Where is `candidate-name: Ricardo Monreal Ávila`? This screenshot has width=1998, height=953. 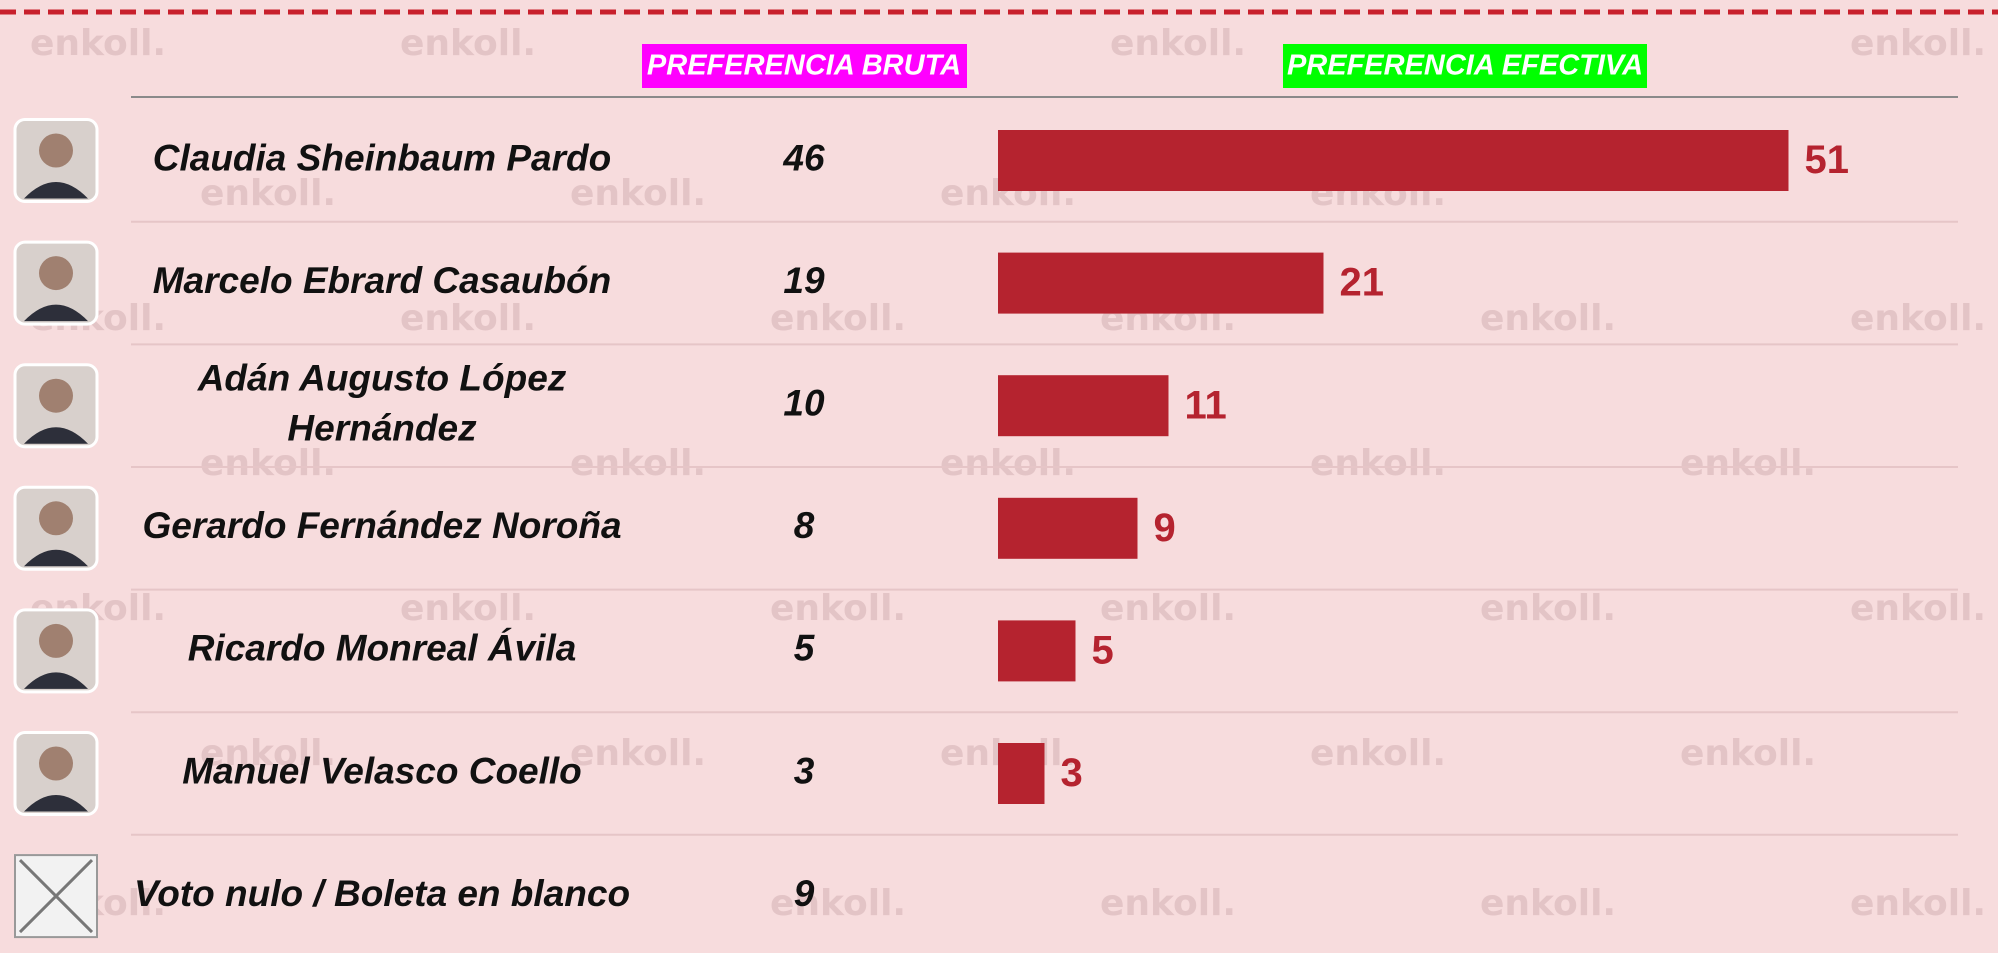 candidate-name: Ricardo Monreal Ávila is located at coordinates (382, 648).